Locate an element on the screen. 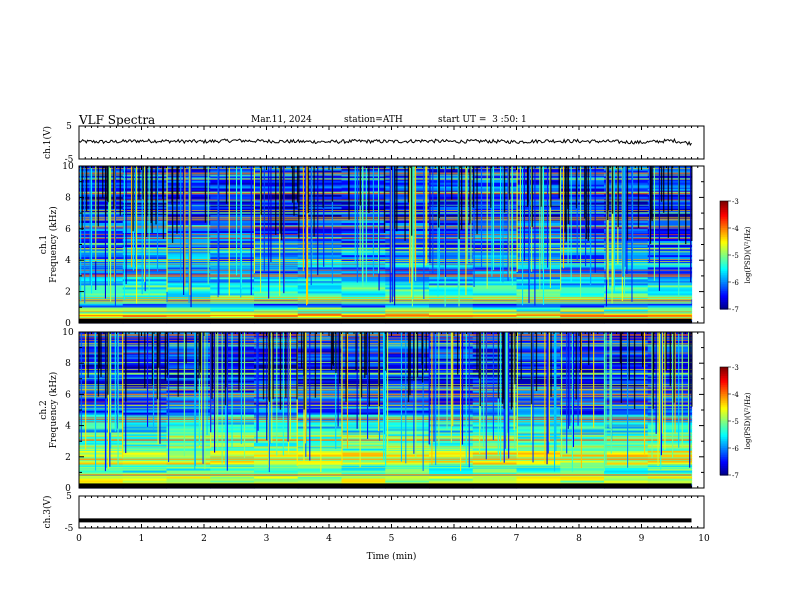  x-tick-label: 5 is located at coordinates (392, 539).